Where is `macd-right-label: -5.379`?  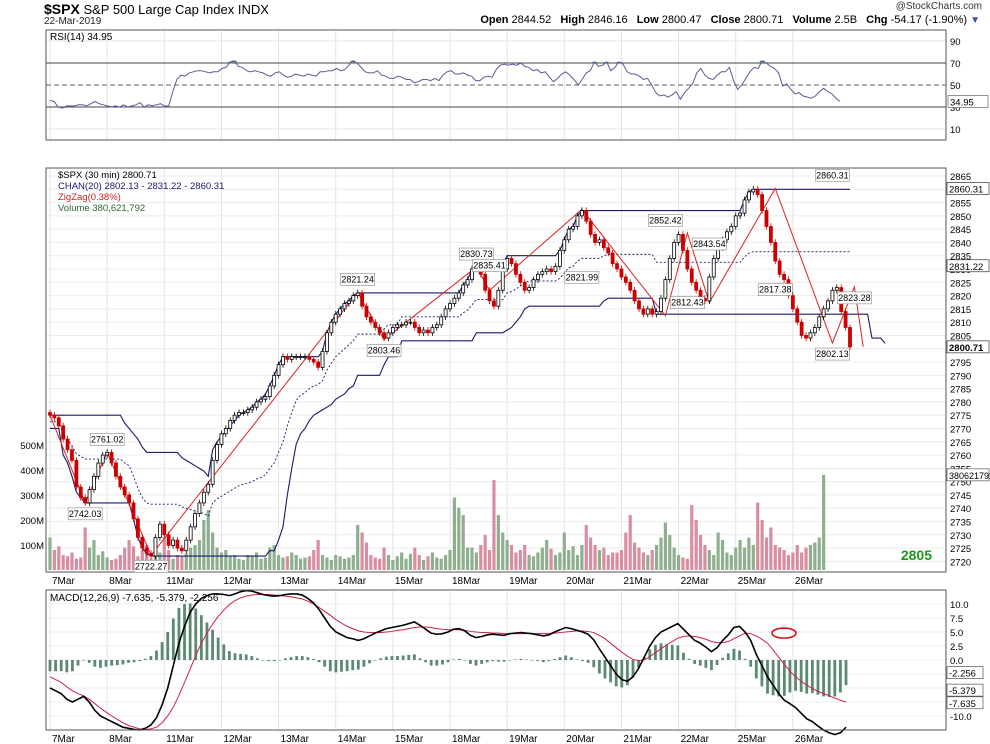 macd-right-label: -5.379 is located at coordinates (962, 691).